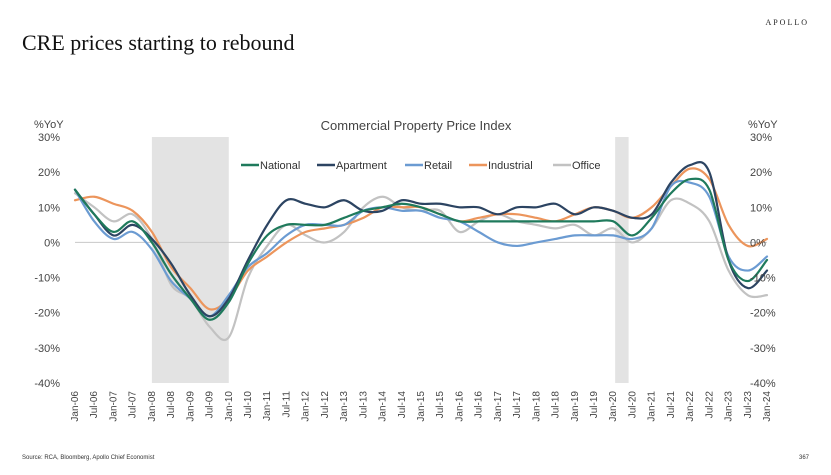 This screenshot has height=475, width=831. What do you see at coordinates (49, 173) in the screenshot?
I see `y-tick-left: 20%` at bounding box center [49, 173].